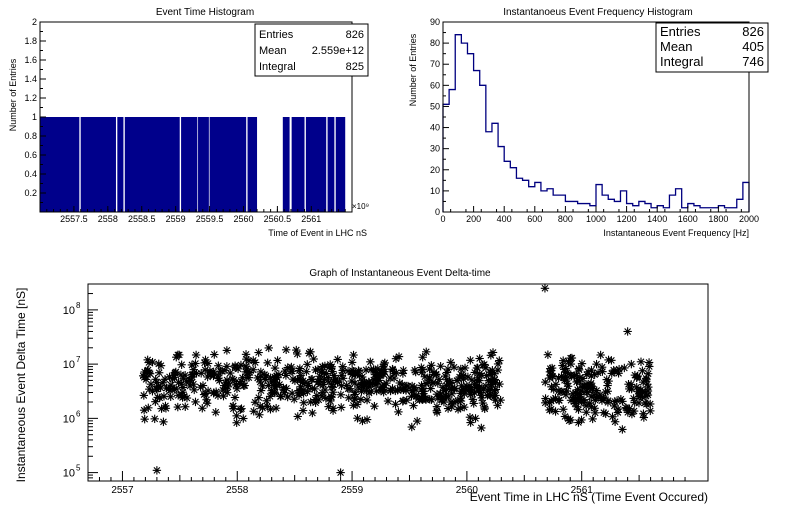 The width and height of the screenshot is (798, 512). I want to click on stats-integral-value: 746, so click(753, 61).